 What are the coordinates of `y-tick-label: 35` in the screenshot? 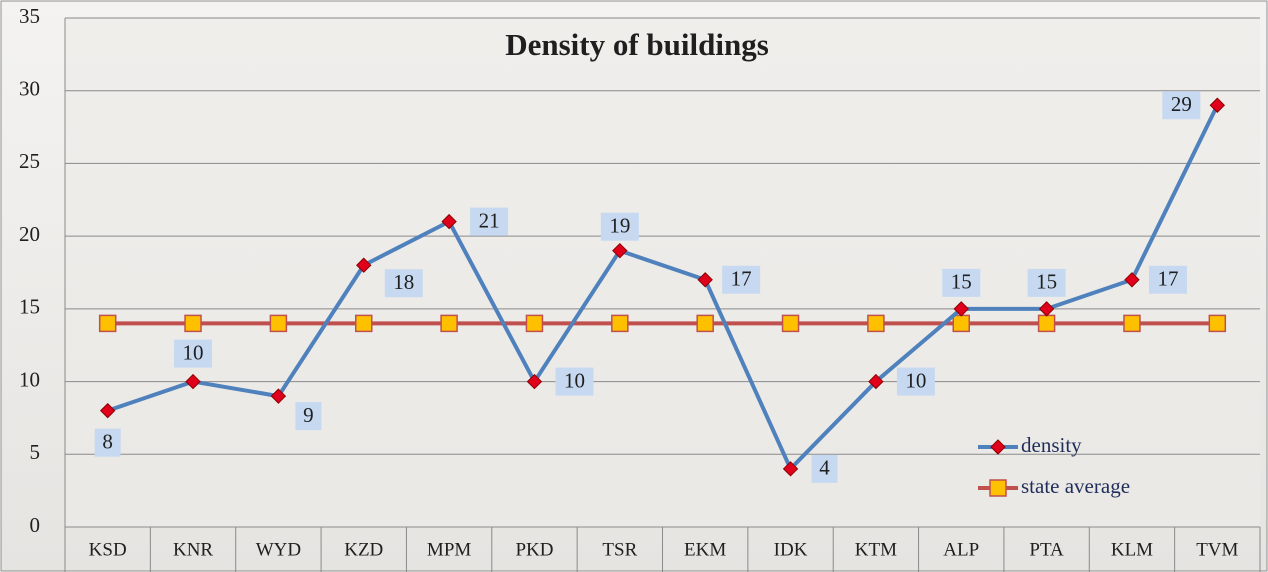 It's located at (29, 16).